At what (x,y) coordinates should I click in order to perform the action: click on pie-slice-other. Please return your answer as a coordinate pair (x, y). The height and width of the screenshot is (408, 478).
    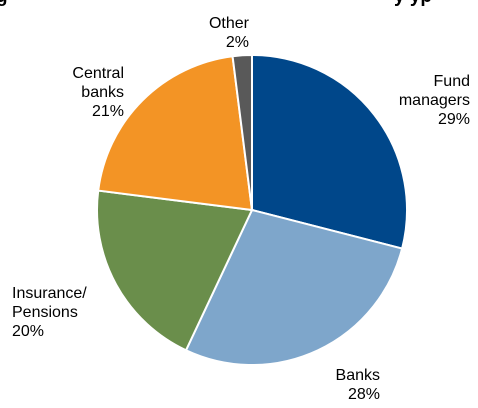
    Looking at the image, I should click on (242, 132).